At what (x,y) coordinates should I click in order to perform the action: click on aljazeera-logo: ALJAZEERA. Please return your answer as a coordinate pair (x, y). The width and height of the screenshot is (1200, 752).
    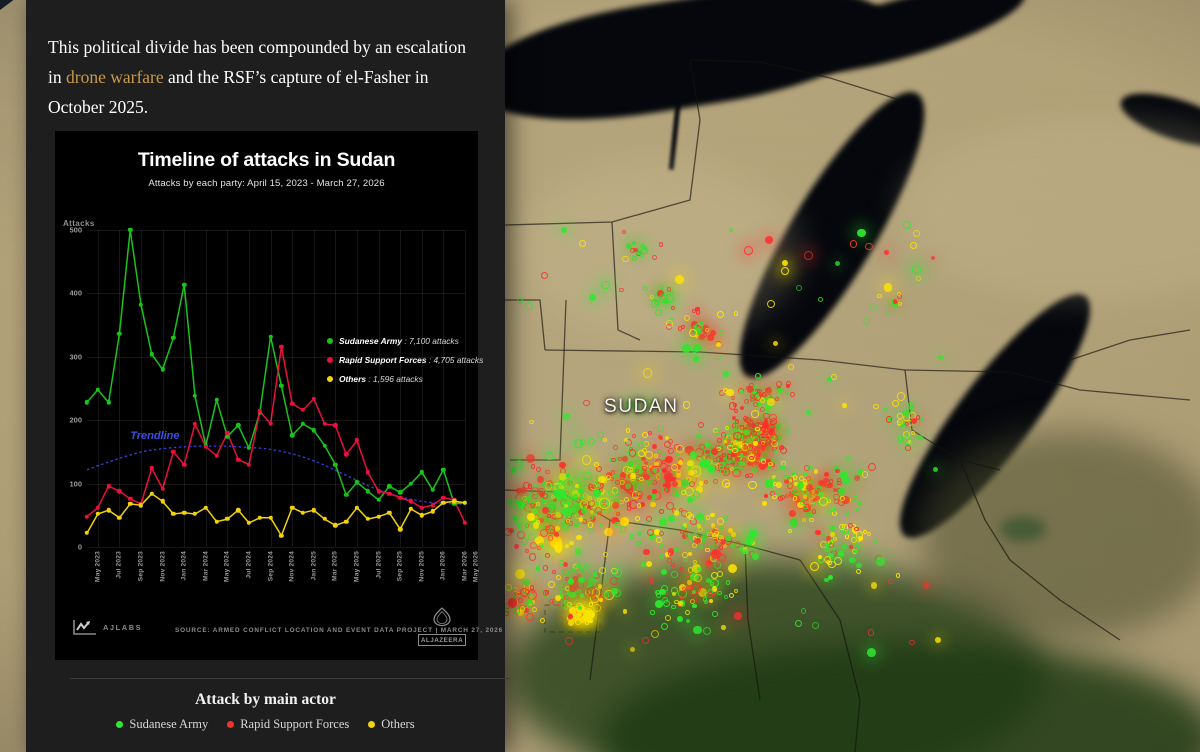
    Looking at the image, I should click on (442, 626).